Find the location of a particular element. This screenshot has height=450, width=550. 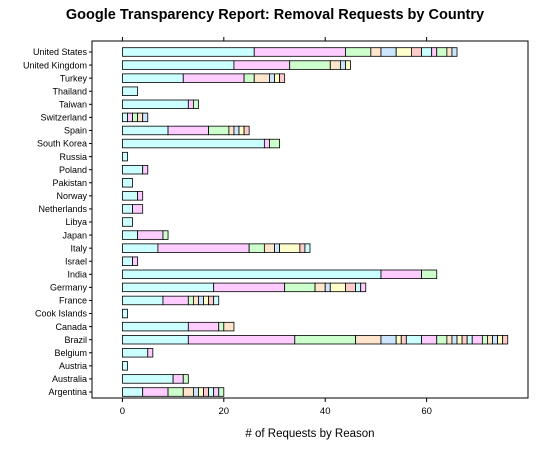

category-label-taiwan: Taiwan is located at coordinates (73, 105).